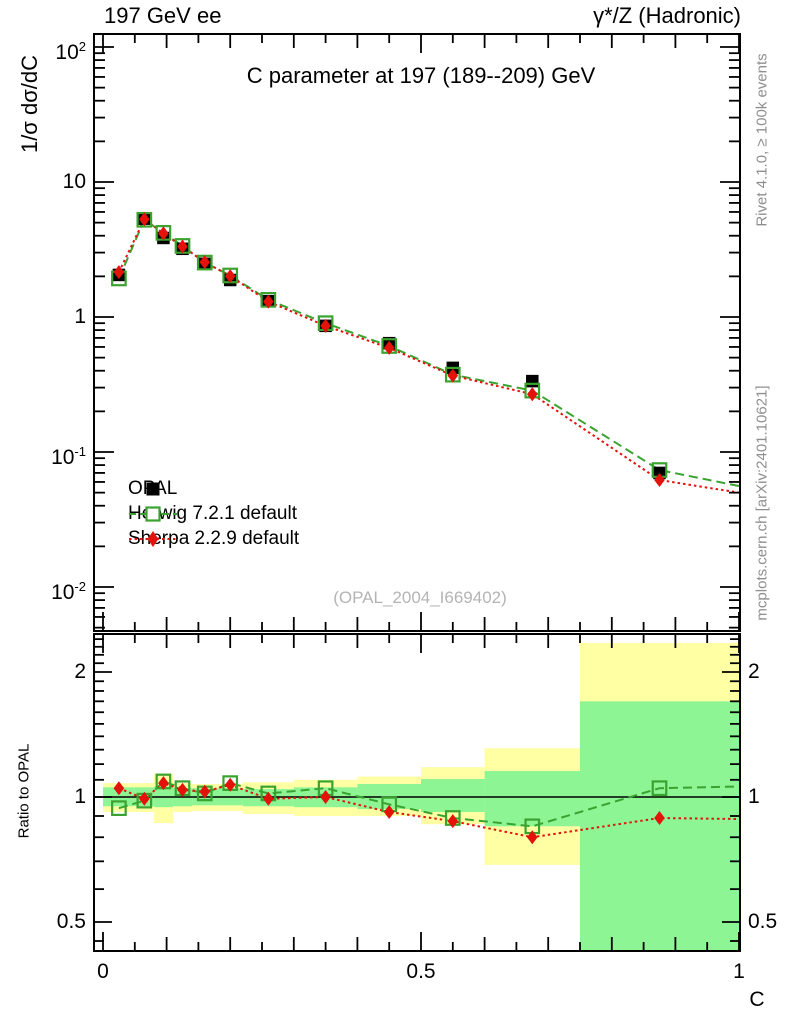  I want to click on legend-item-opal: OPAL, so click(213, 488).